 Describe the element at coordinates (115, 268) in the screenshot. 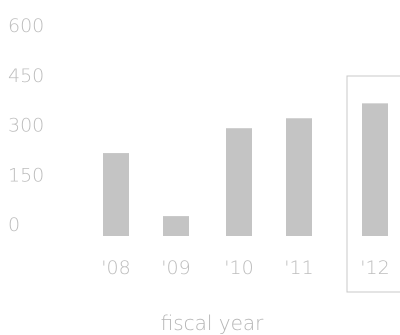

I see `x-tick-label: '08` at that location.